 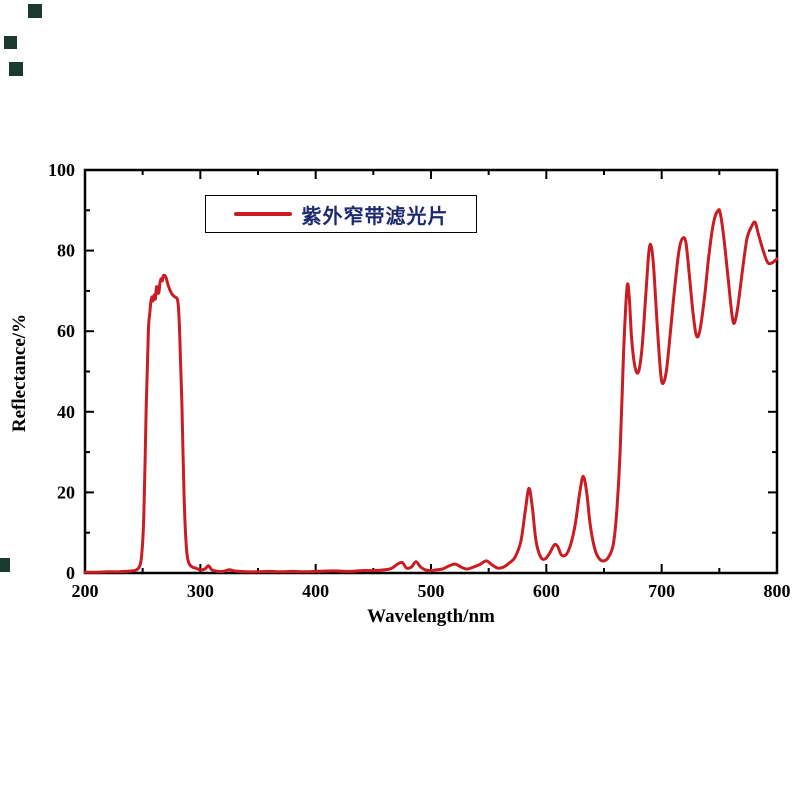 I want to click on y-axis-title: Reflectance/%, so click(x=19, y=373).